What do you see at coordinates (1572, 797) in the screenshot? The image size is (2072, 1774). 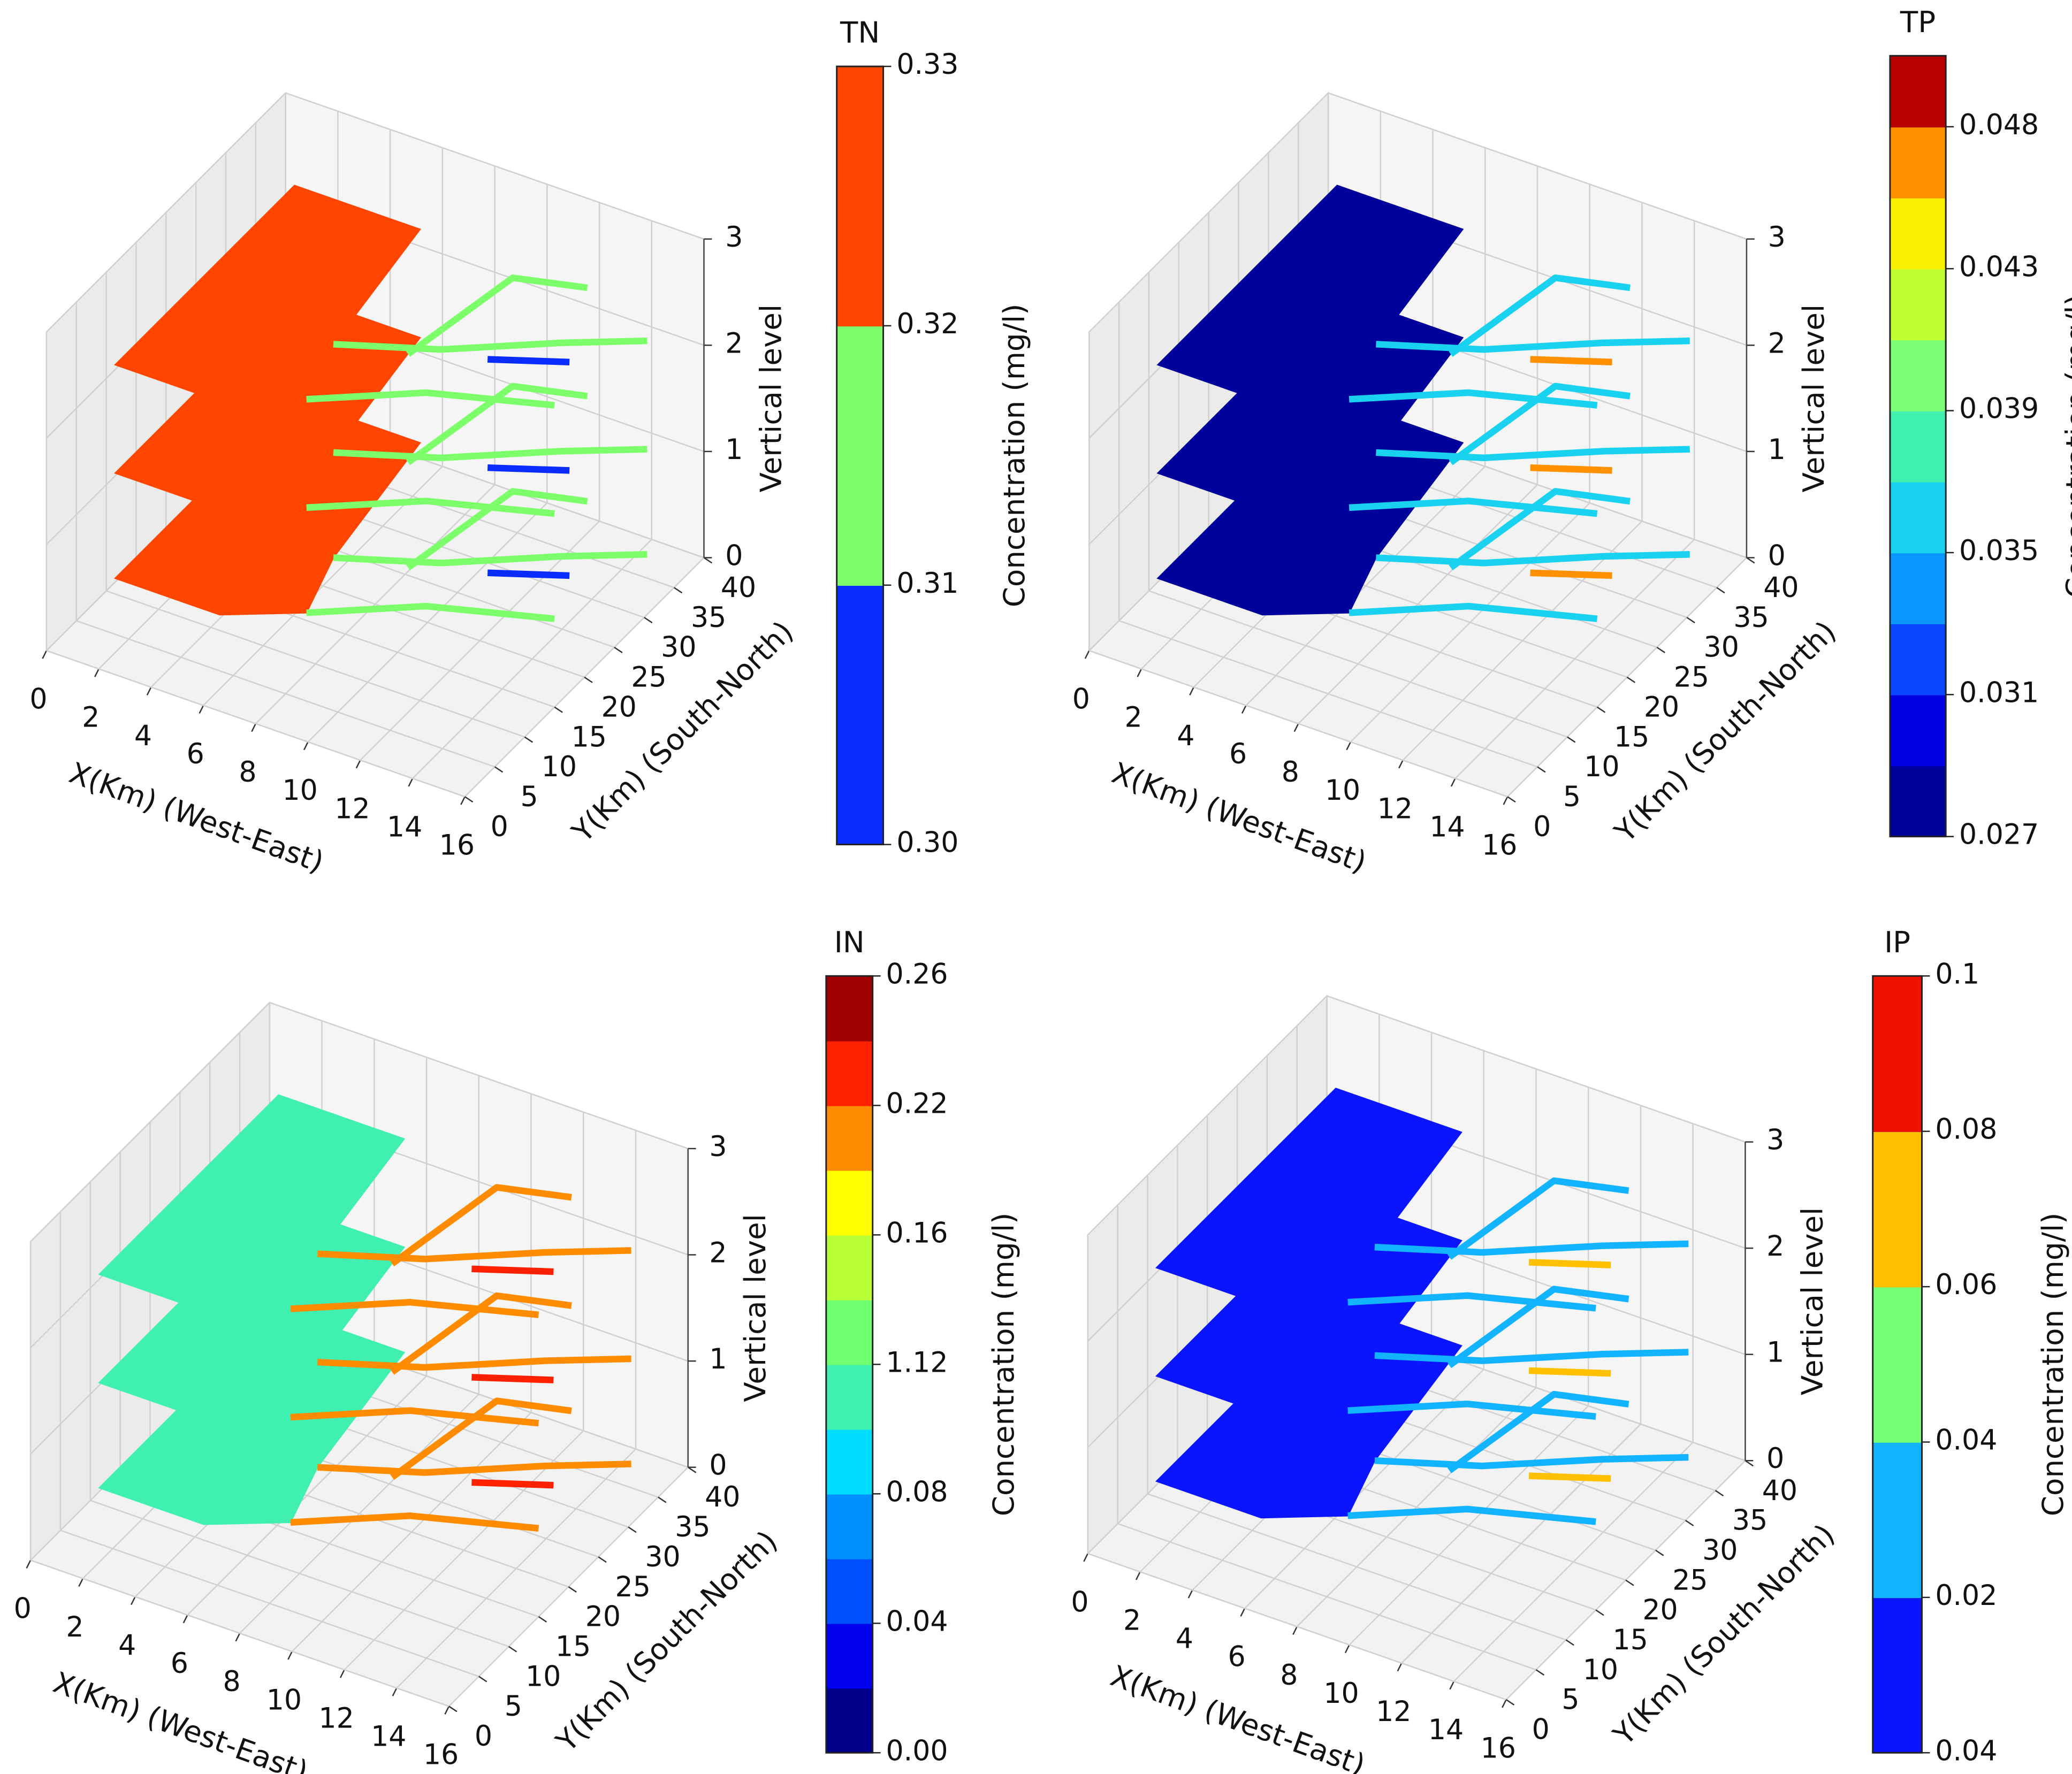 I see `y-tick-label: 5` at bounding box center [1572, 797].